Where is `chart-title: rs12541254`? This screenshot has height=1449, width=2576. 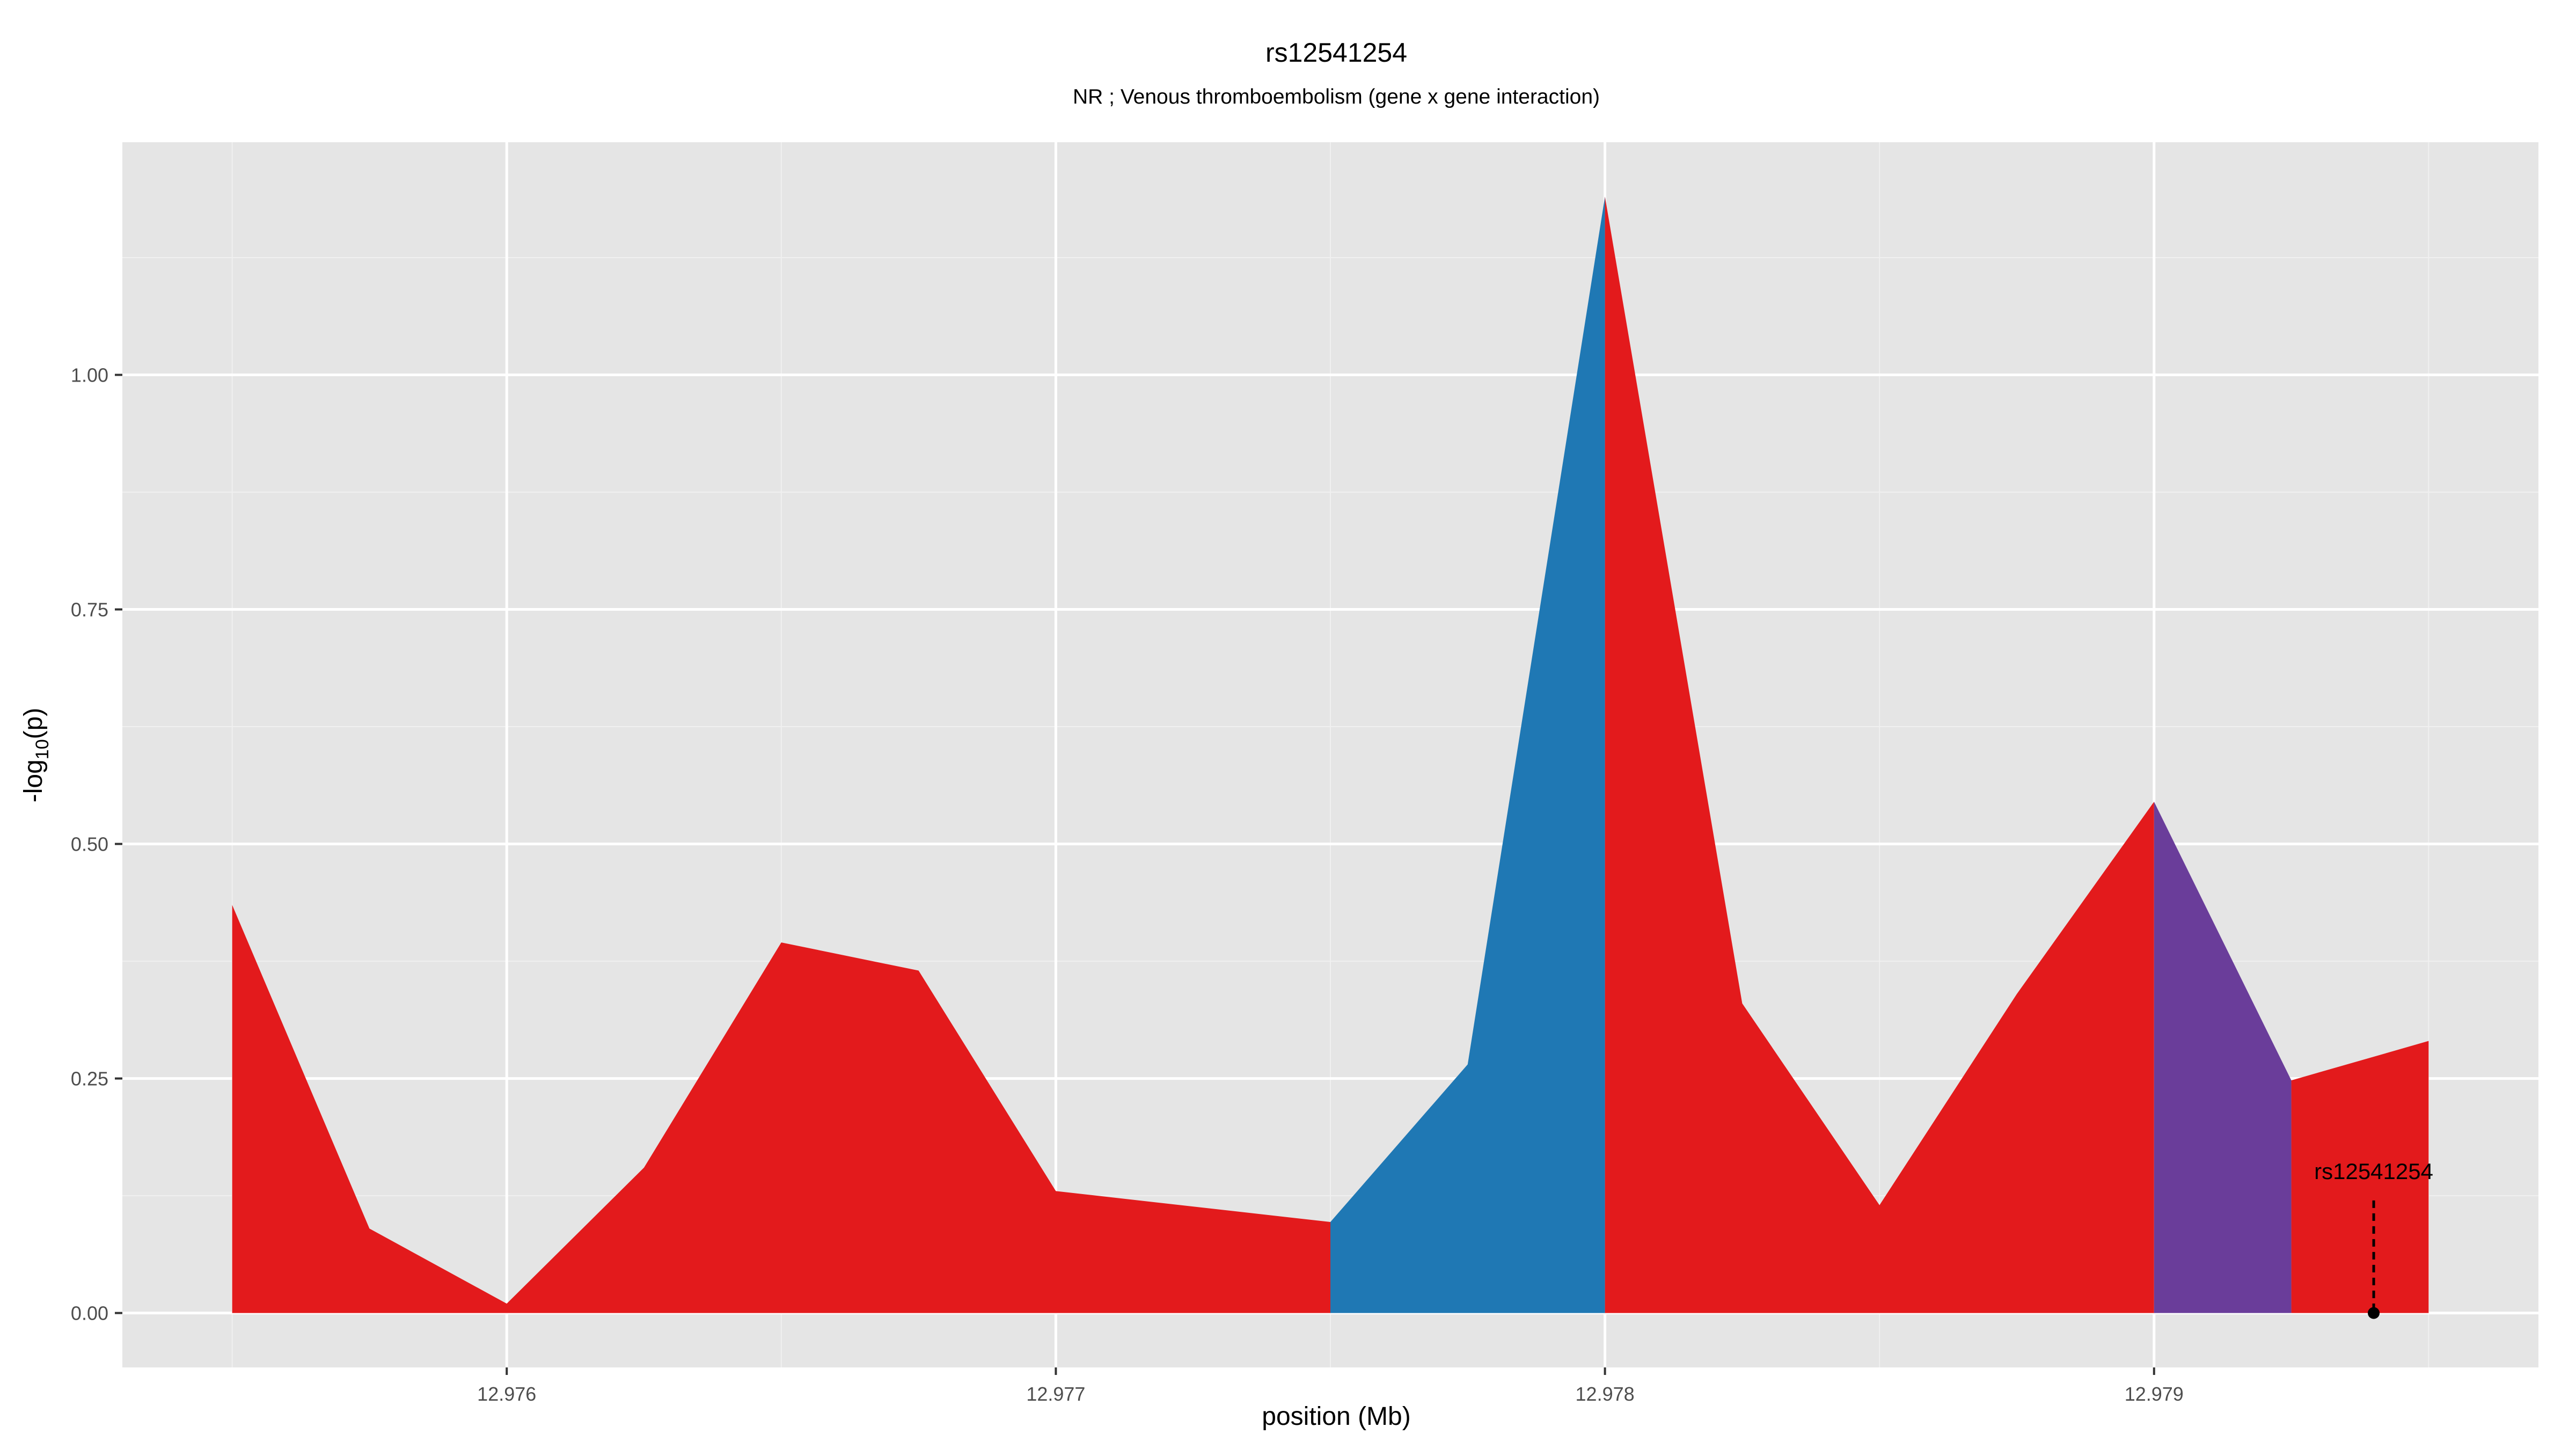
chart-title: rs12541254 is located at coordinates (1336, 53).